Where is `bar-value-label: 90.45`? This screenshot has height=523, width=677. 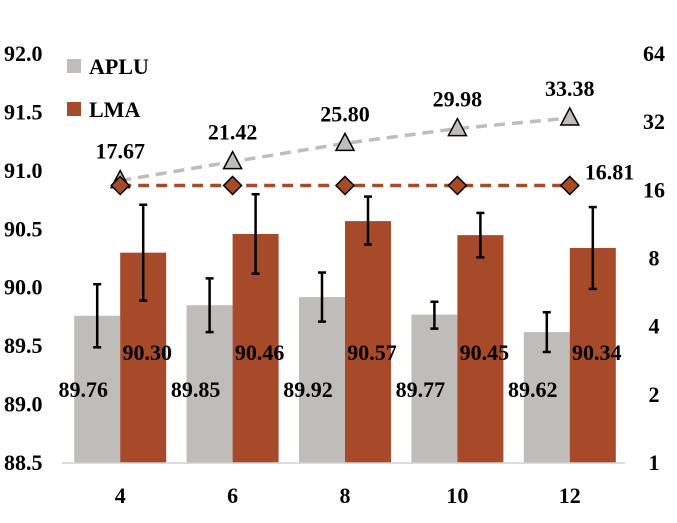
bar-value-label: 90.45 is located at coordinates (485, 352).